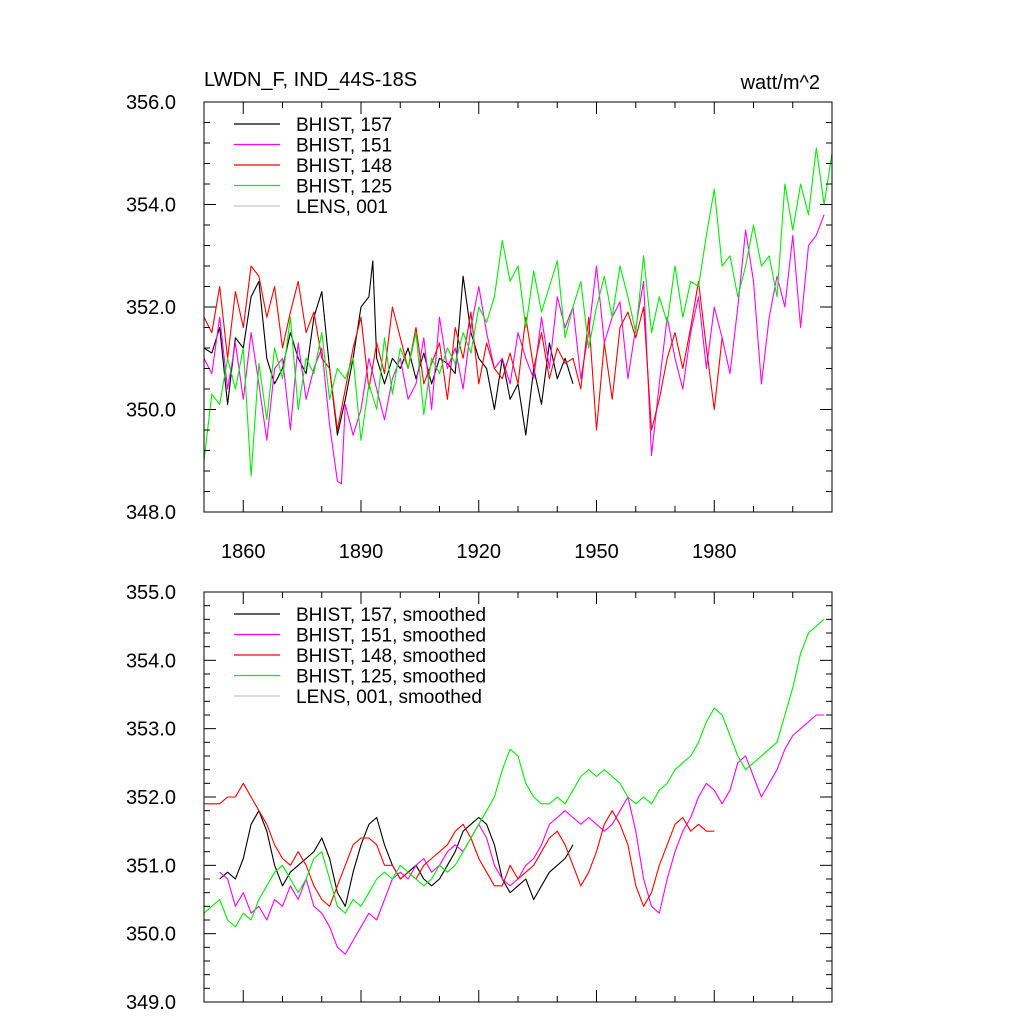 The width and height of the screenshot is (1024, 1024). What do you see at coordinates (151, 103) in the screenshot?
I see `y-tick-label: 356.0` at bounding box center [151, 103].